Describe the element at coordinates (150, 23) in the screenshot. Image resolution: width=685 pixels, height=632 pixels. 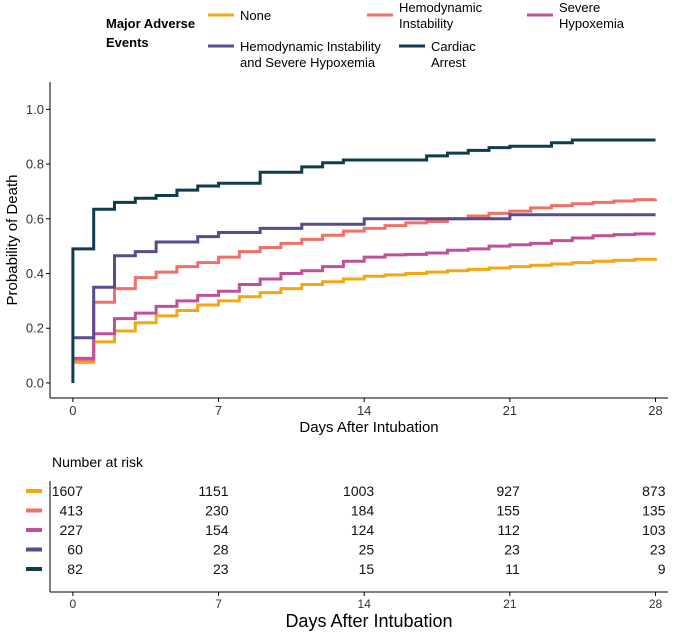
I see `legend-title-line1: Major Adverse` at that location.